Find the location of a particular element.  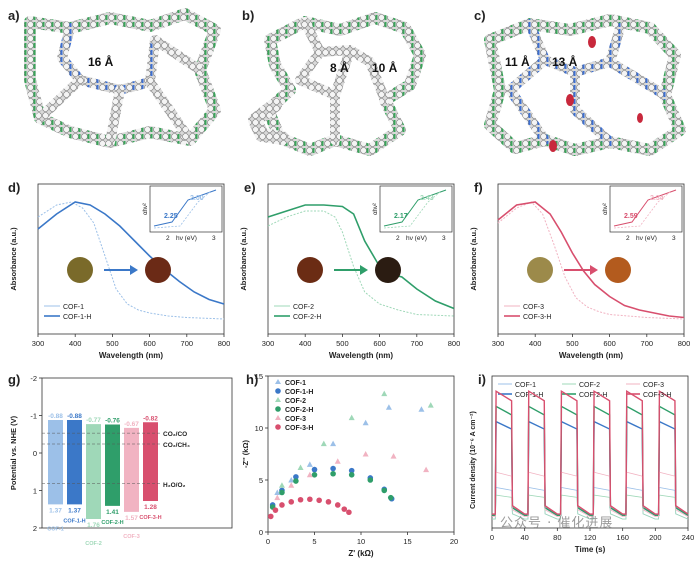

cof3-red-groups is located at coordinates (596, 94).